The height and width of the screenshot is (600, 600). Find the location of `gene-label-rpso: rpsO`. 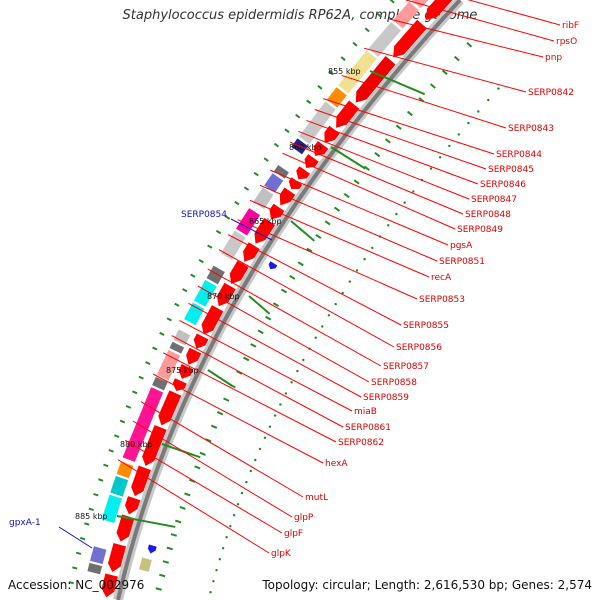

gene-label-rpso: rpsO is located at coordinates (566, 42).